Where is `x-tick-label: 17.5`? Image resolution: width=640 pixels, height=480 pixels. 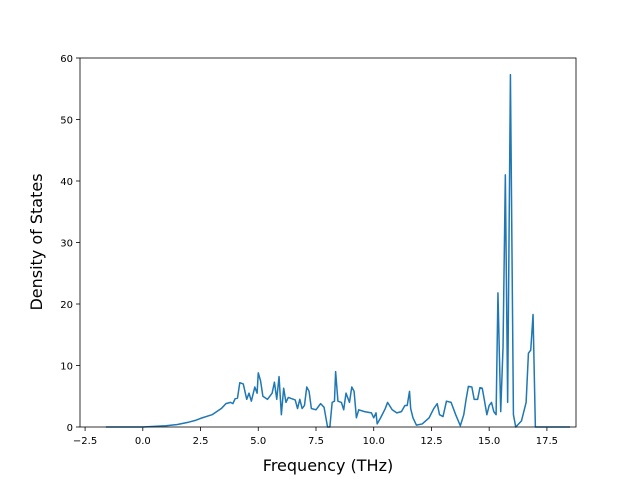
x-tick-label: 17.5 is located at coordinates (547, 441).